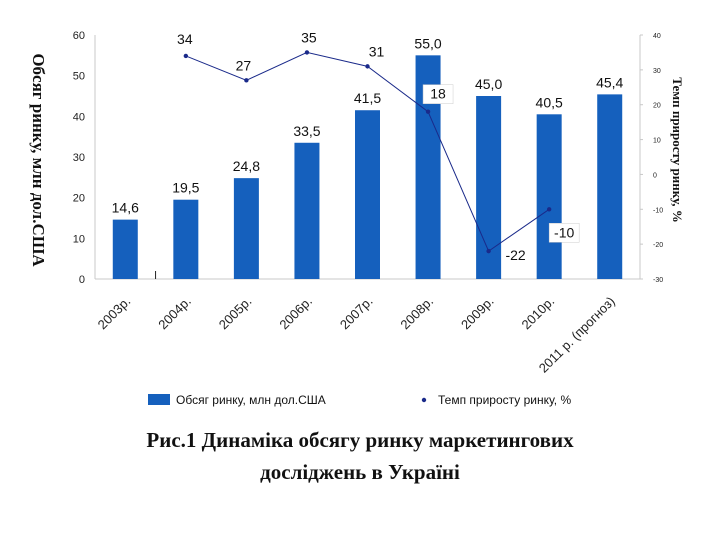 The width and height of the screenshot is (720, 540). I want to click on legend-line-marker, so click(424, 400).